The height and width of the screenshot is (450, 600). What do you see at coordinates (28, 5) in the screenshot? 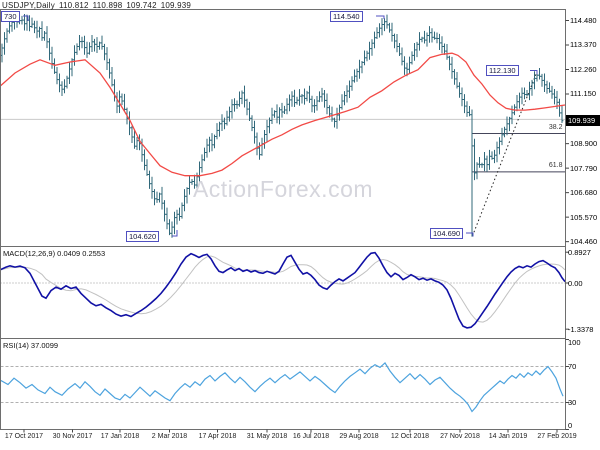
I see `symbol-timeframe: USDJPY,Daily` at bounding box center [28, 5].